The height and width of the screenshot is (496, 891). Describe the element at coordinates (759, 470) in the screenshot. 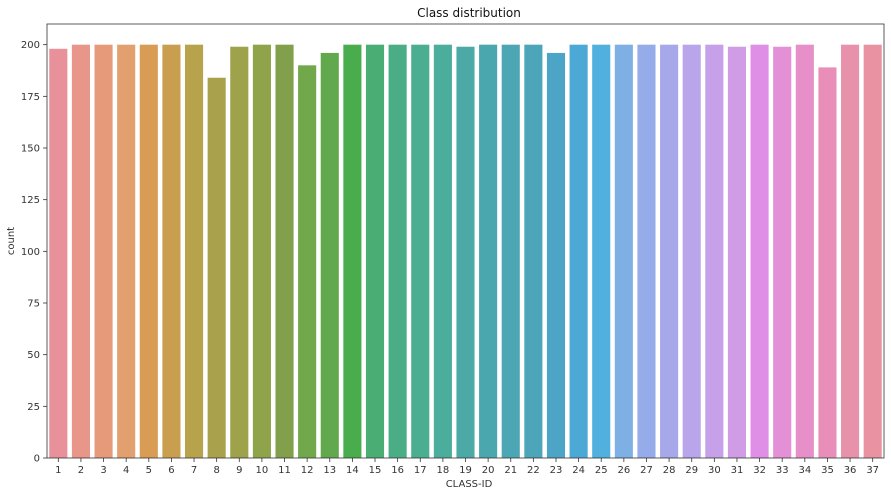

I see `x-tick-label-32: 32` at that location.